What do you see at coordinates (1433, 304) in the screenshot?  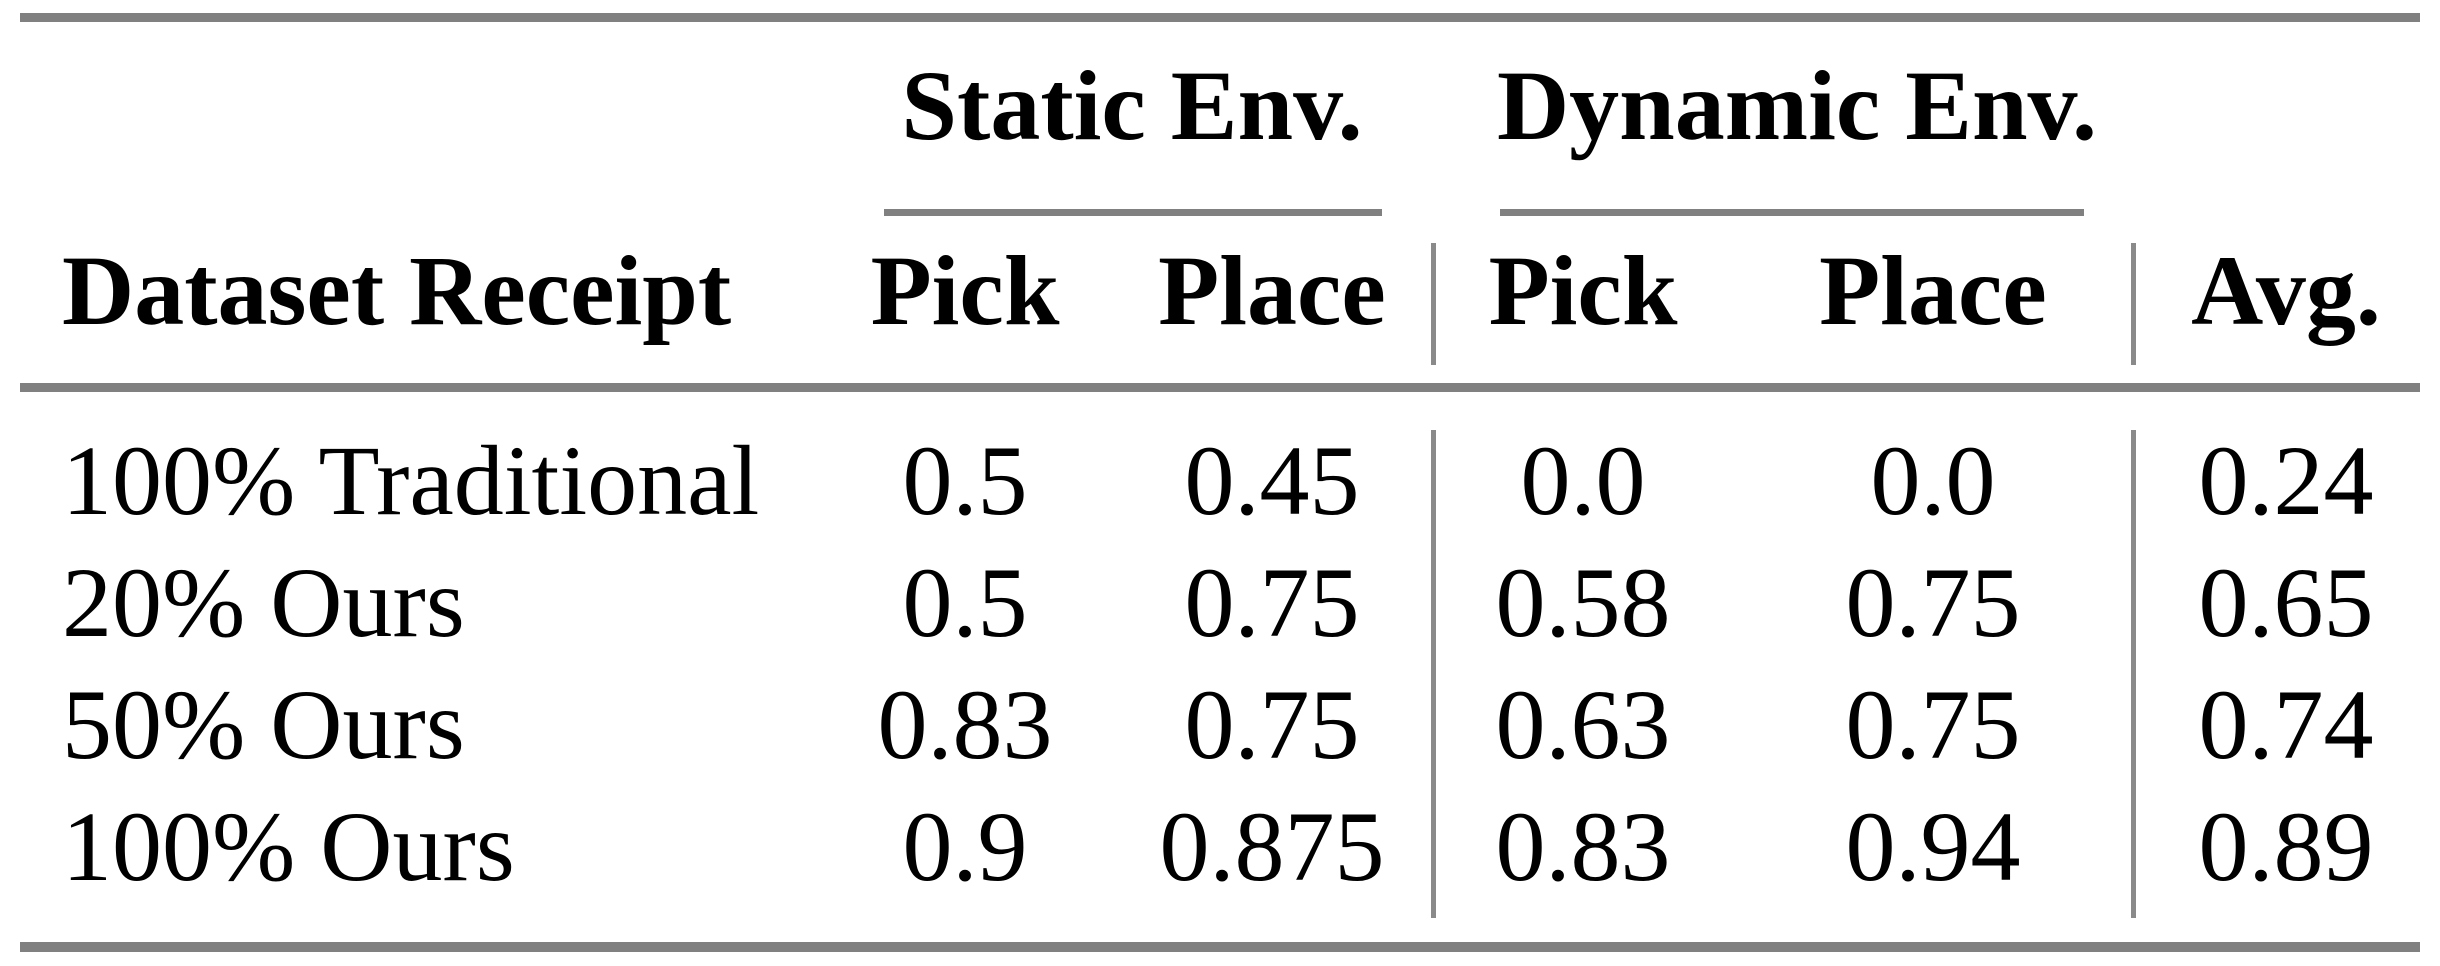 I see `vertical-rule-1-upper` at bounding box center [1433, 304].